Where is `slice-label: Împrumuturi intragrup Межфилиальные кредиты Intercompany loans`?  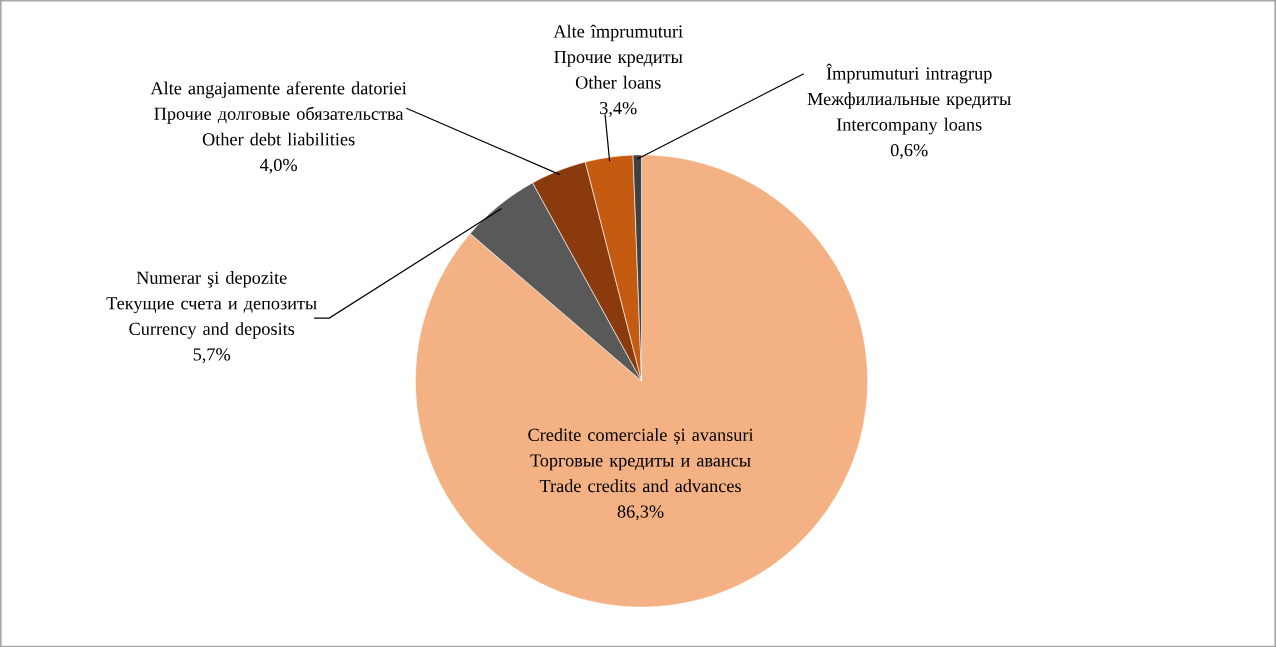 slice-label: Împrumuturi intragrup Межфилиальные кредиты Intercompany loans is located at coordinates (909, 99).